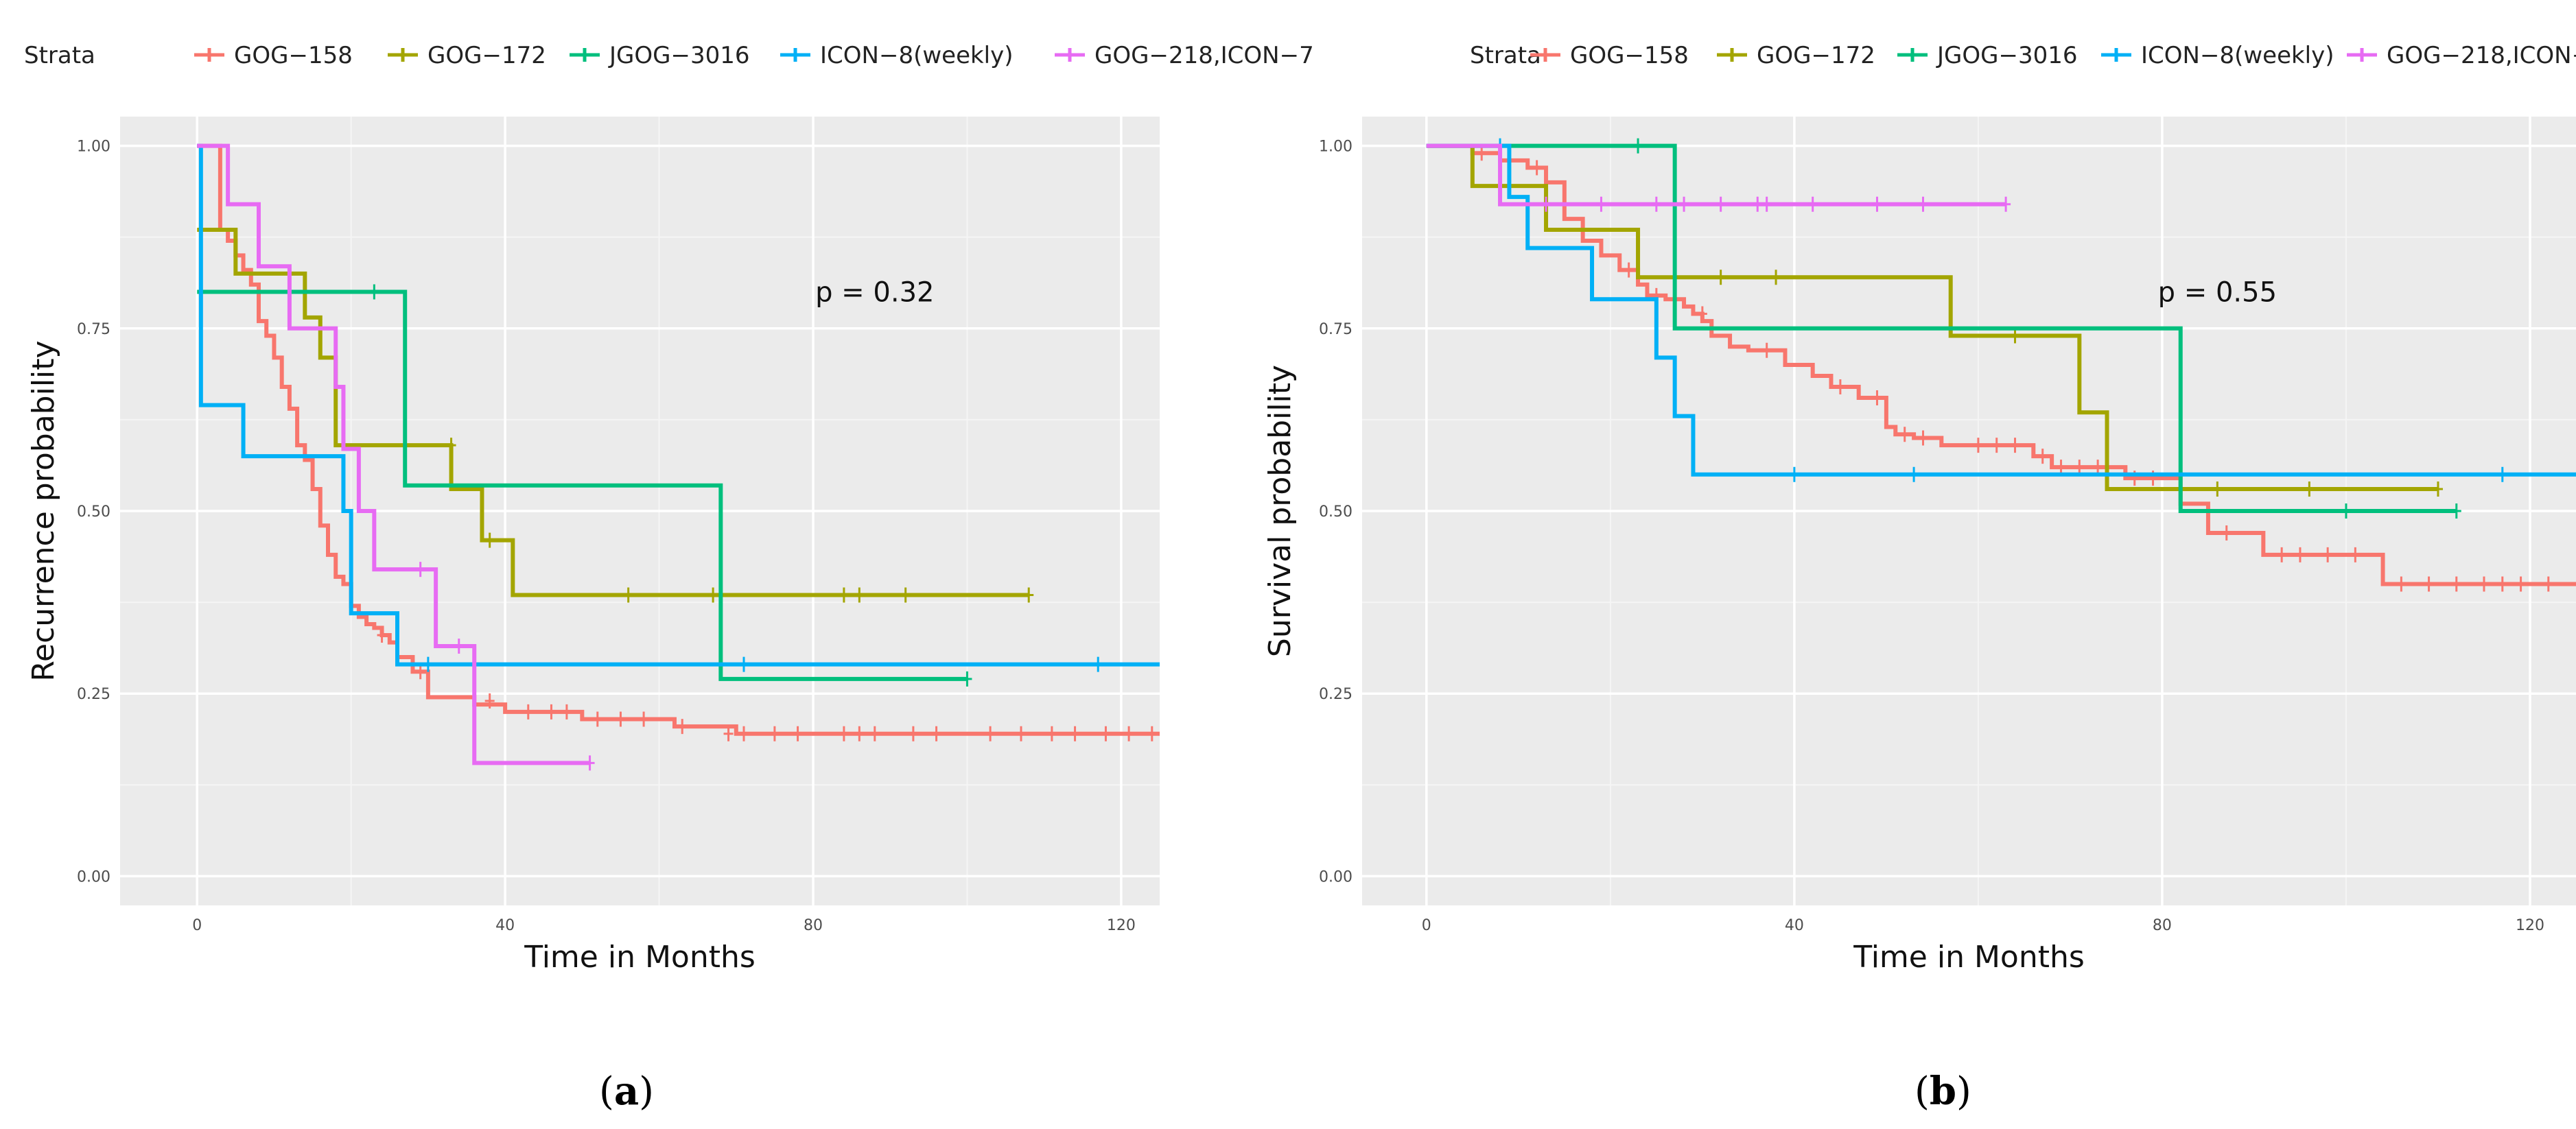  What do you see at coordinates (393, 454) in the screenshot?
I see `km-step-line` at bounding box center [393, 454].